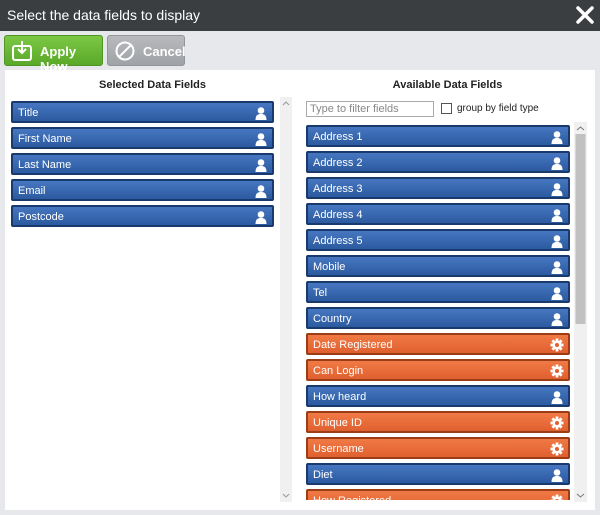 The height and width of the screenshot is (515, 600). Describe the element at coordinates (498, 108) in the screenshot. I see `group-label: group by field type` at that location.